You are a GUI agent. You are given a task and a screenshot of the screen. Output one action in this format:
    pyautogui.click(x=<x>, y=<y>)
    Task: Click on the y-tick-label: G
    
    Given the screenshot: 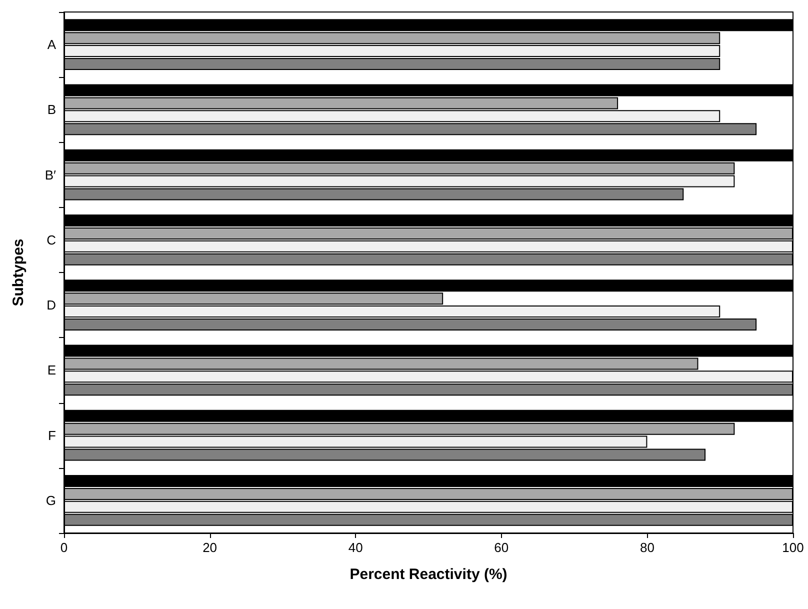 What is the action you would take?
    pyautogui.click(x=51, y=500)
    